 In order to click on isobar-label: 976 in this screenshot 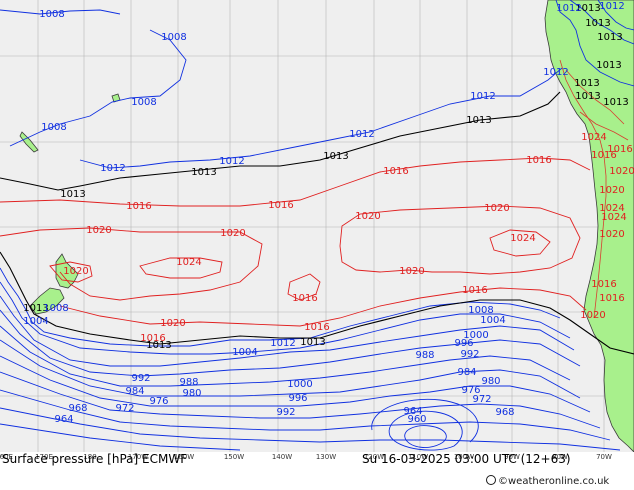, I will do `click(158, 401)`.